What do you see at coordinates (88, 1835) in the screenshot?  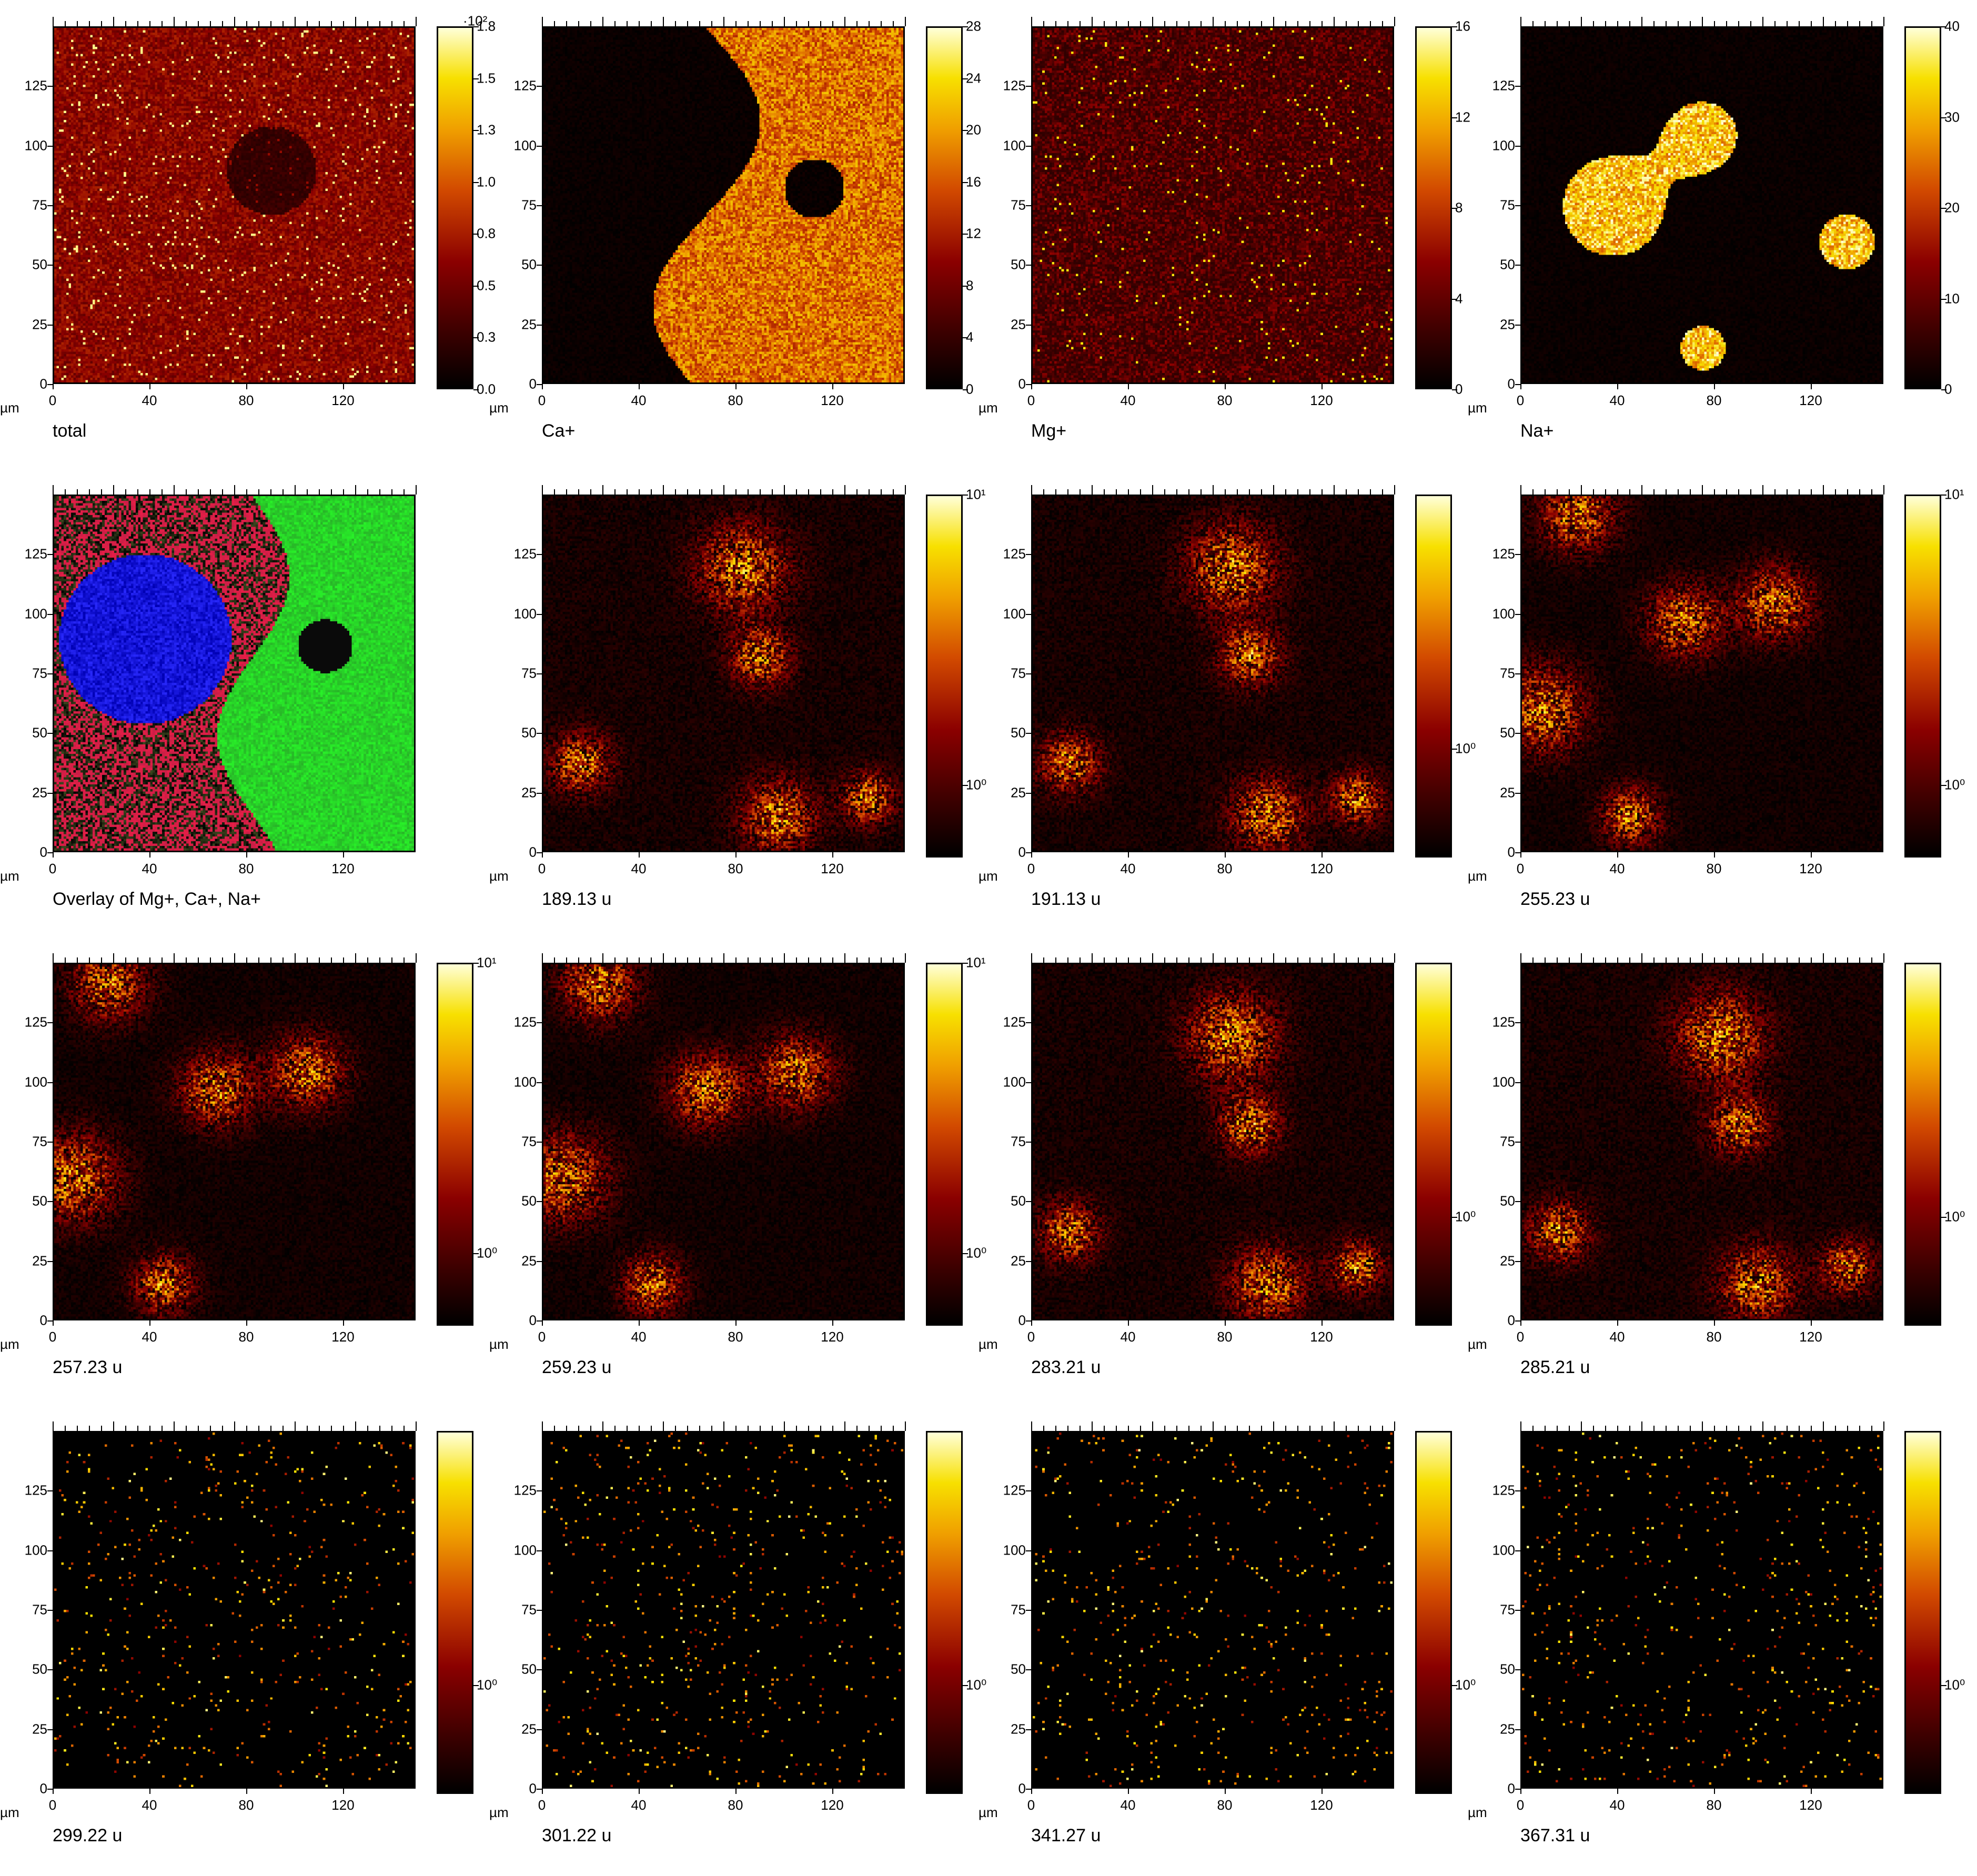 I see `panel-caption: 299.22 u` at bounding box center [88, 1835].